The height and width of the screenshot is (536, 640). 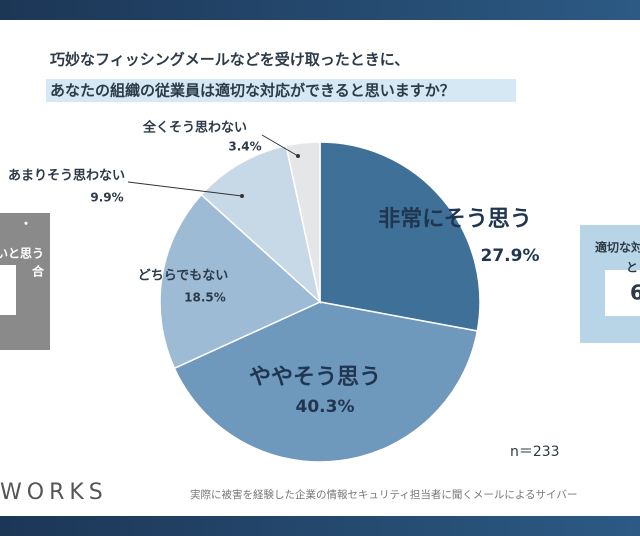 I want to click on category-label: どちらでもない, so click(x=183, y=276).